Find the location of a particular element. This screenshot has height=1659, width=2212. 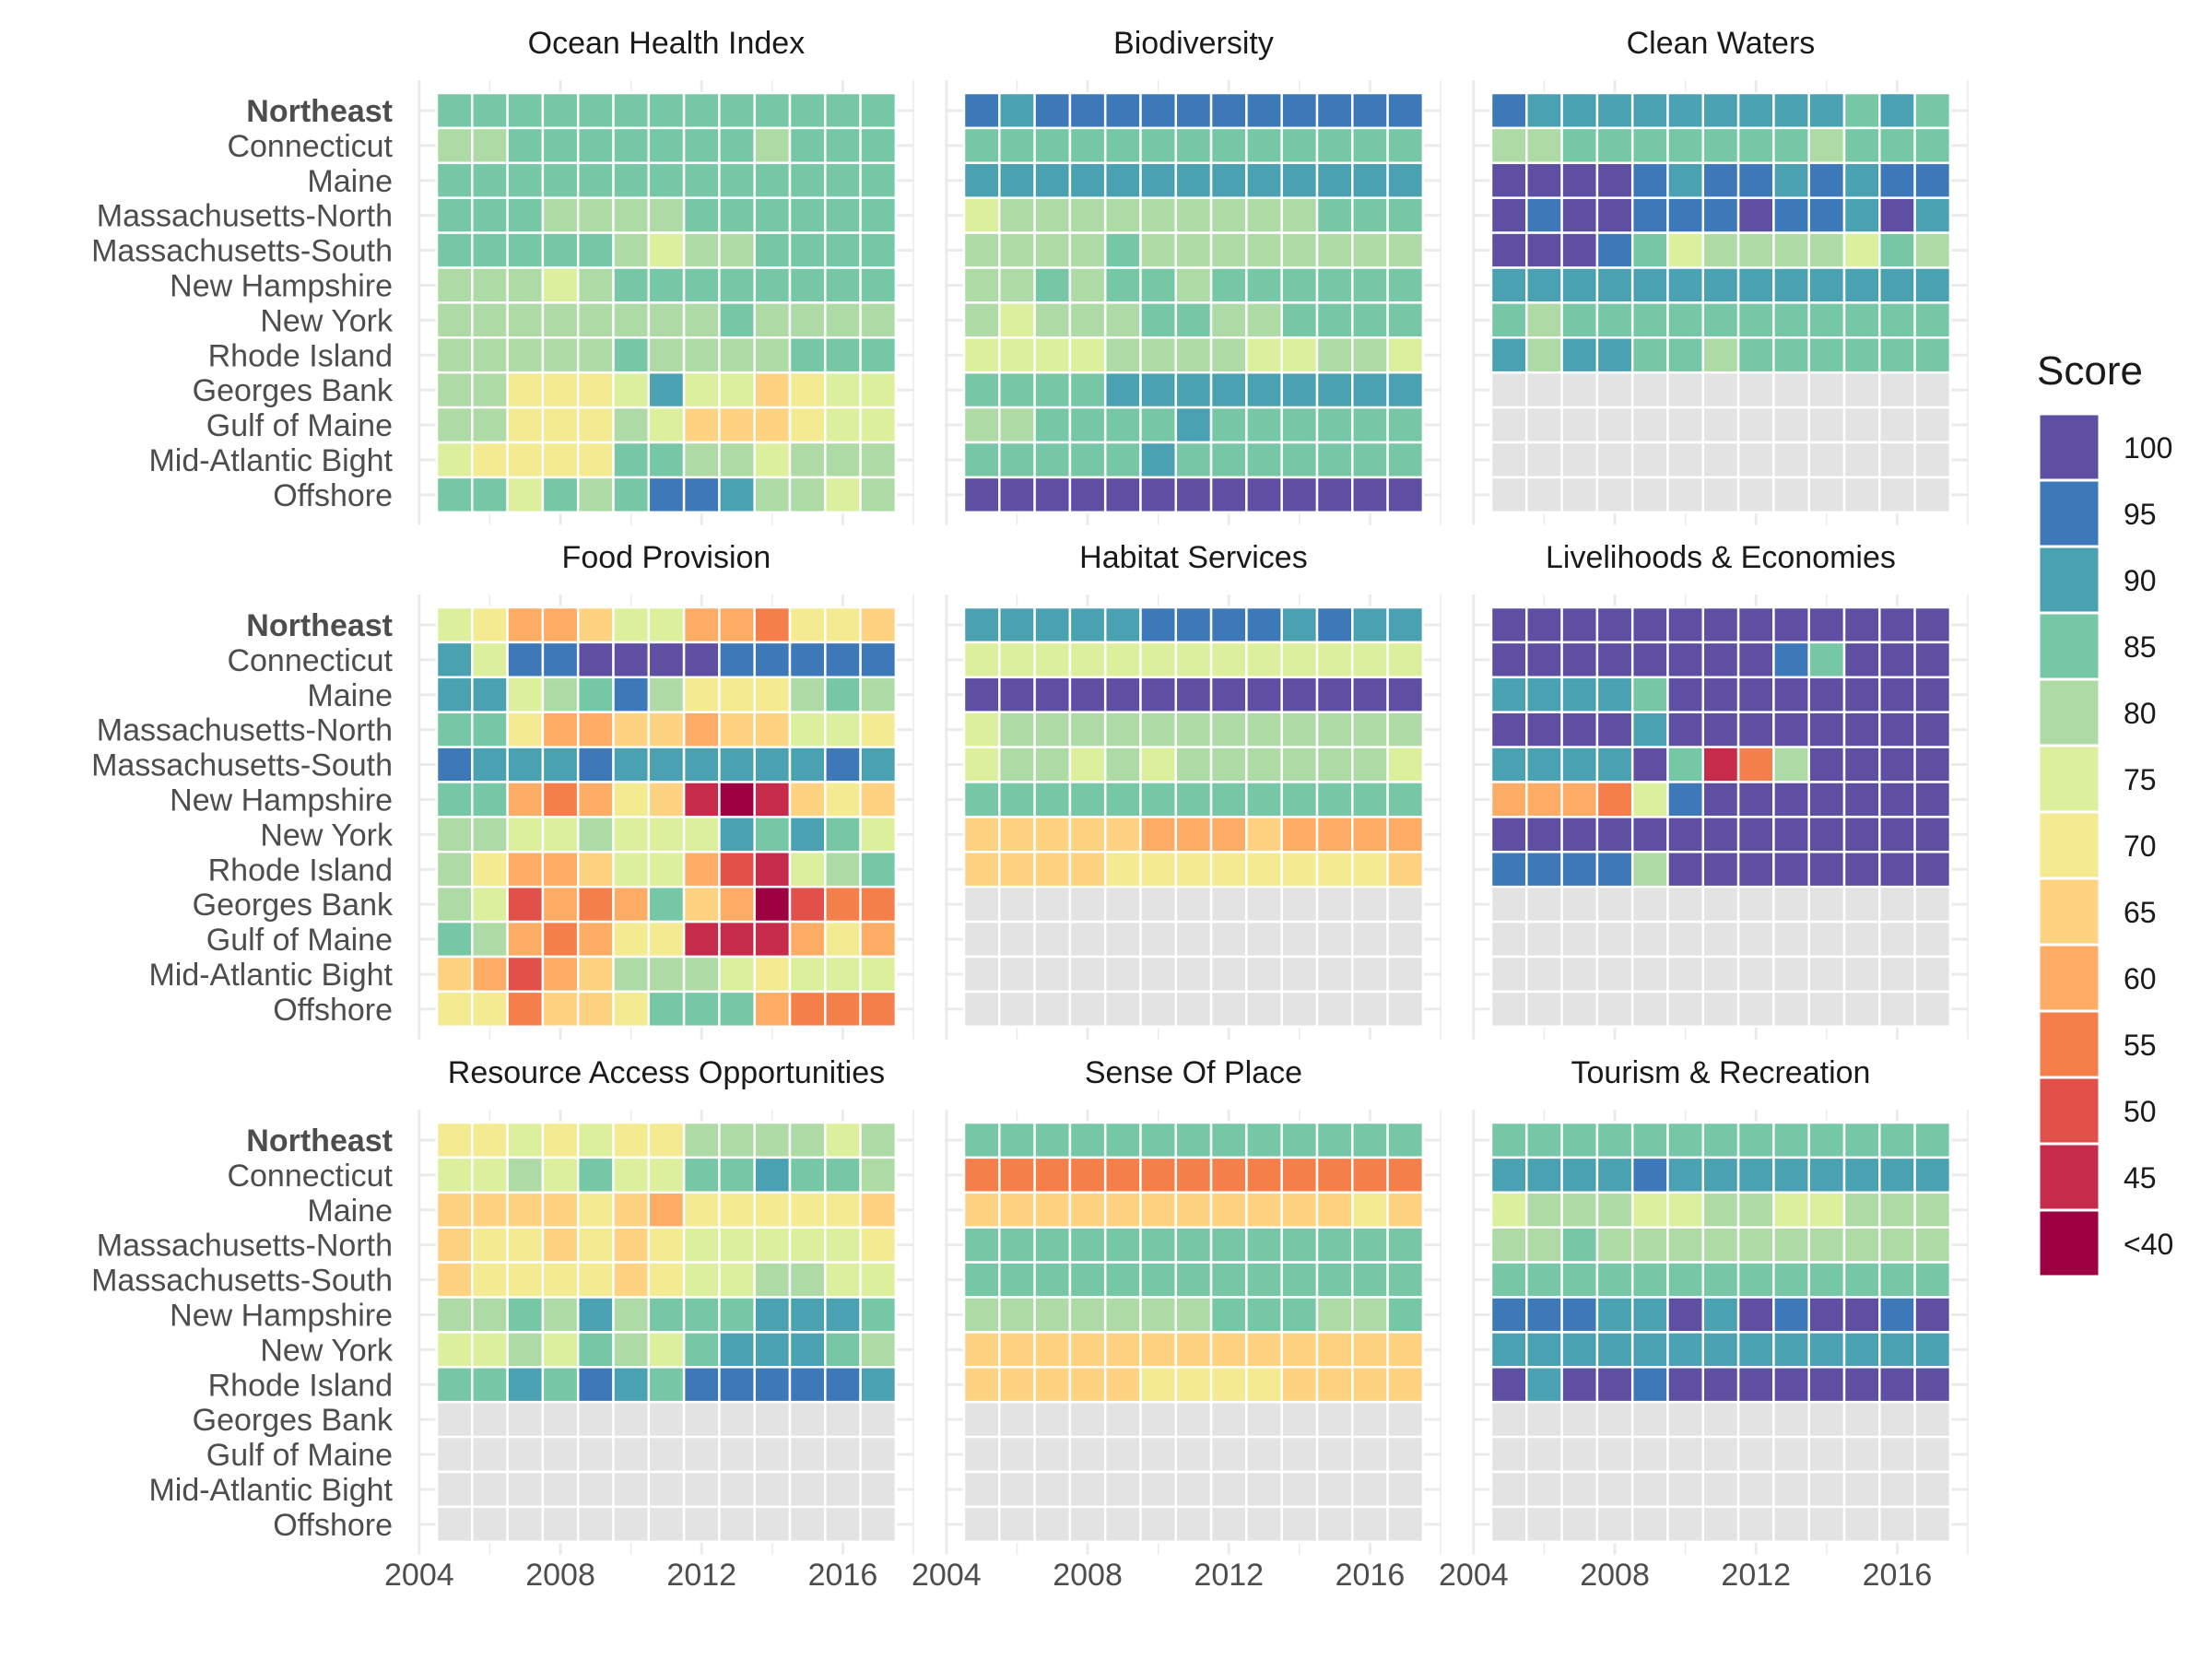

legend-label: 55 is located at coordinates (2140, 1045).